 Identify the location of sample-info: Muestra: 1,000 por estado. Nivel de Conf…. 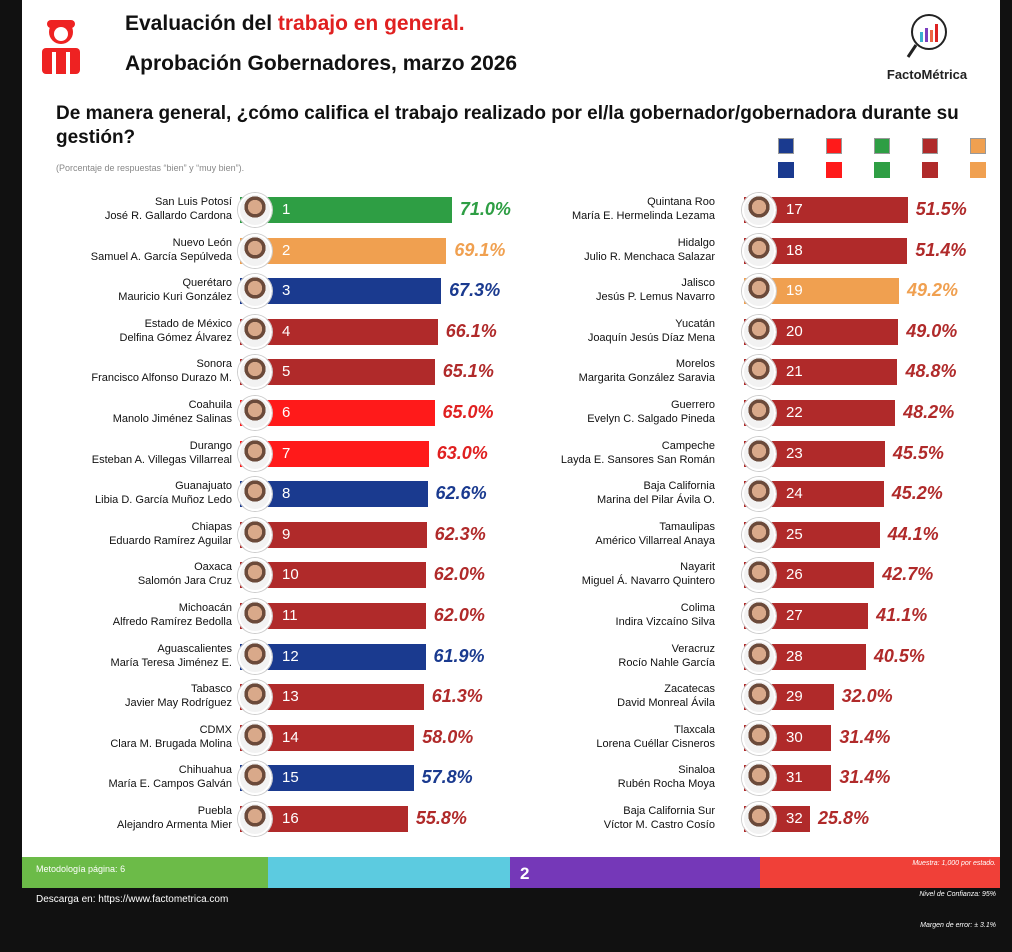
(880, 893).